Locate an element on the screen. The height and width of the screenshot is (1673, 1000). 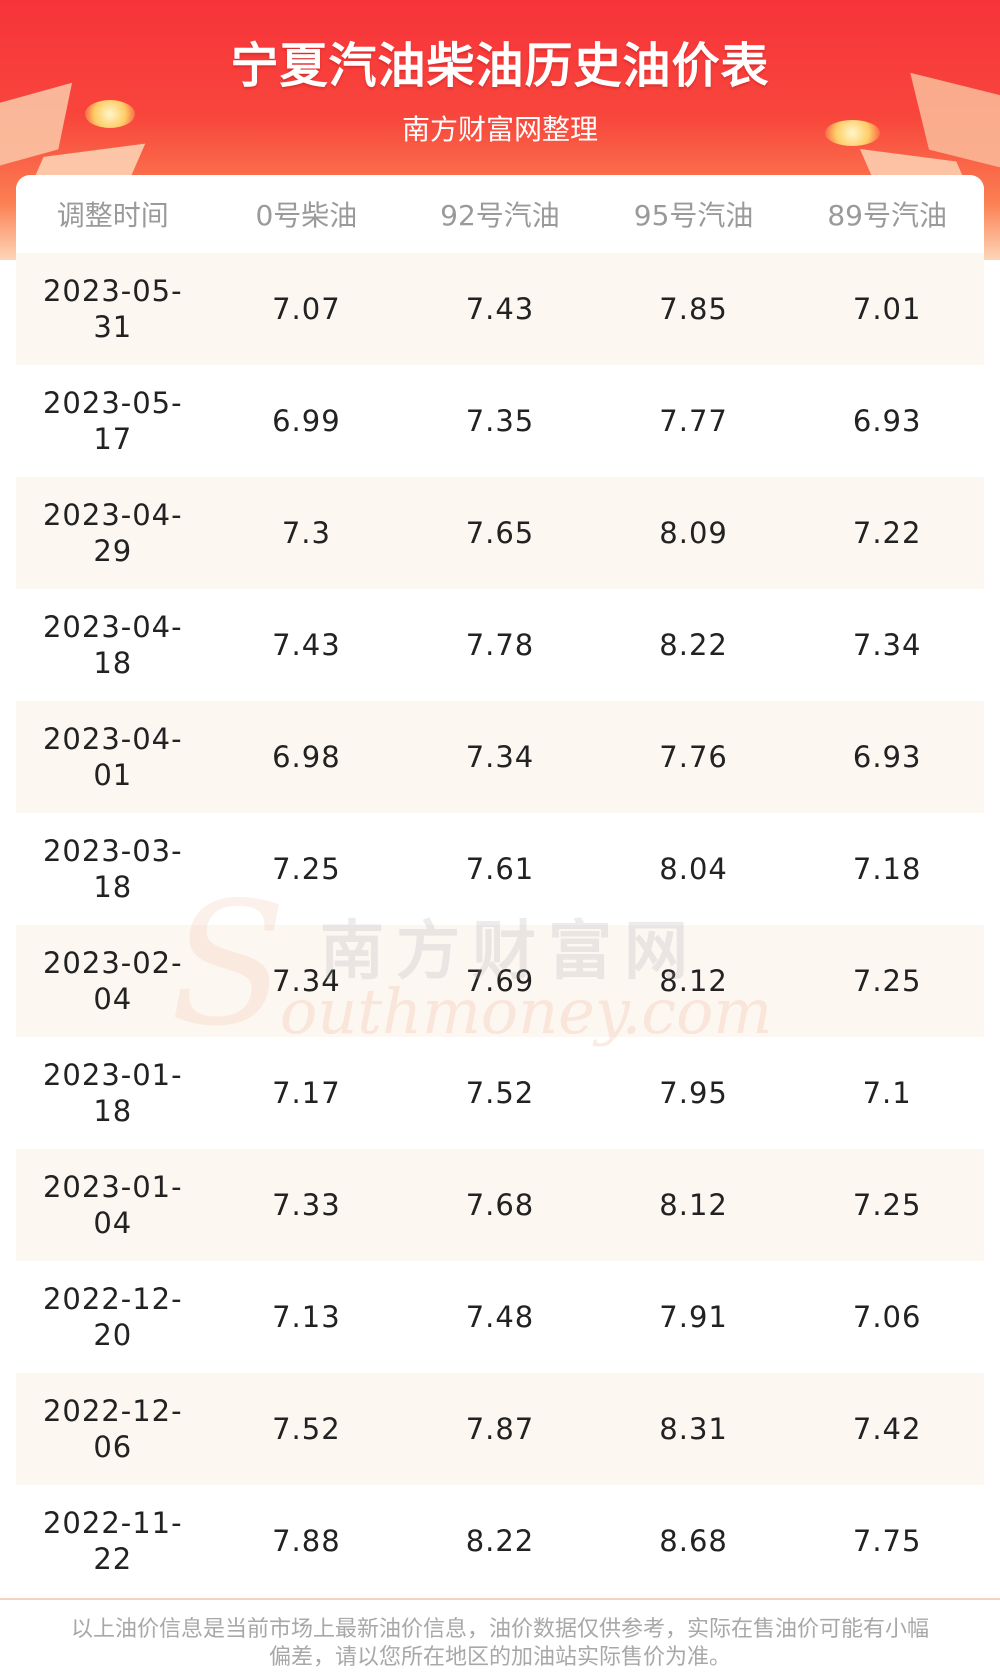
gasoline-95-price: 7.95 is located at coordinates (693, 1093).